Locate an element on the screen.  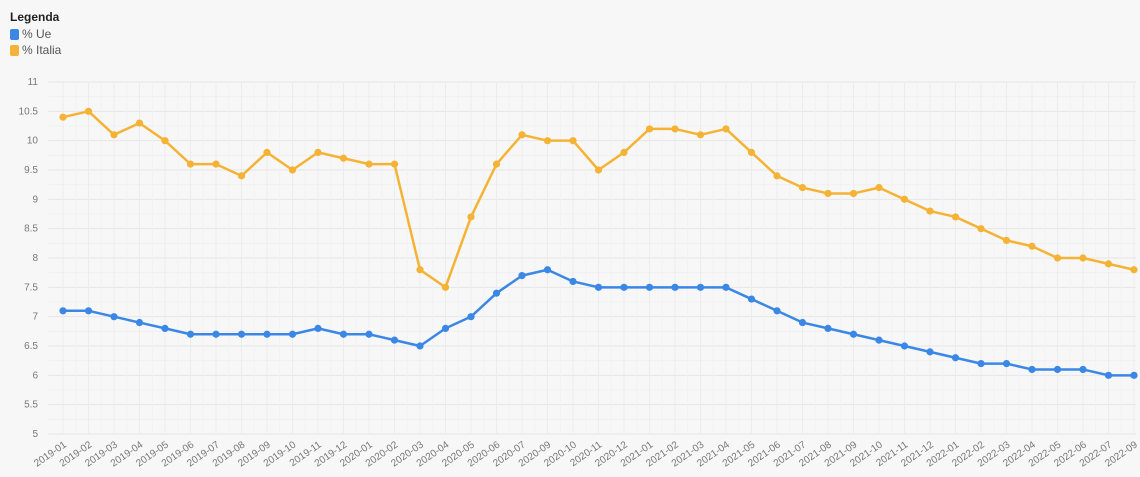
legend: Legenda % Ue % Italia is located at coordinates (35, 34).